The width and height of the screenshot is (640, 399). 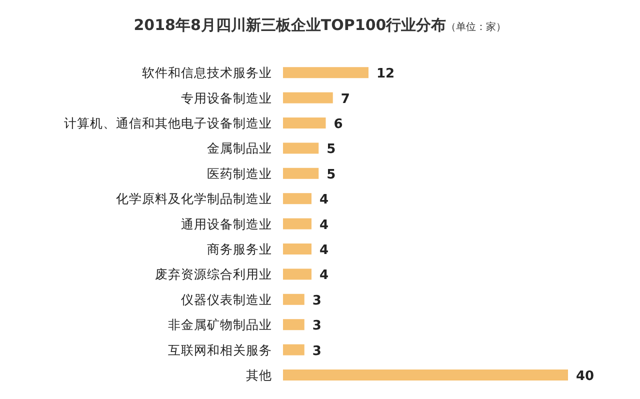 What do you see at coordinates (345, 99) in the screenshot?
I see `data-label: 7` at bounding box center [345, 99].